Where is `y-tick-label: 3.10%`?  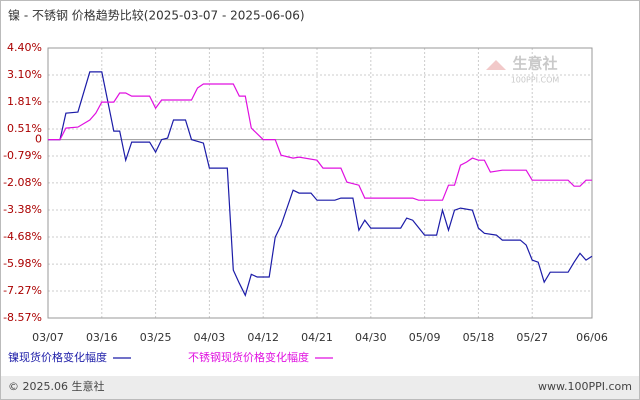
y-tick-label: 3.10% is located at coordinates (24, 74).